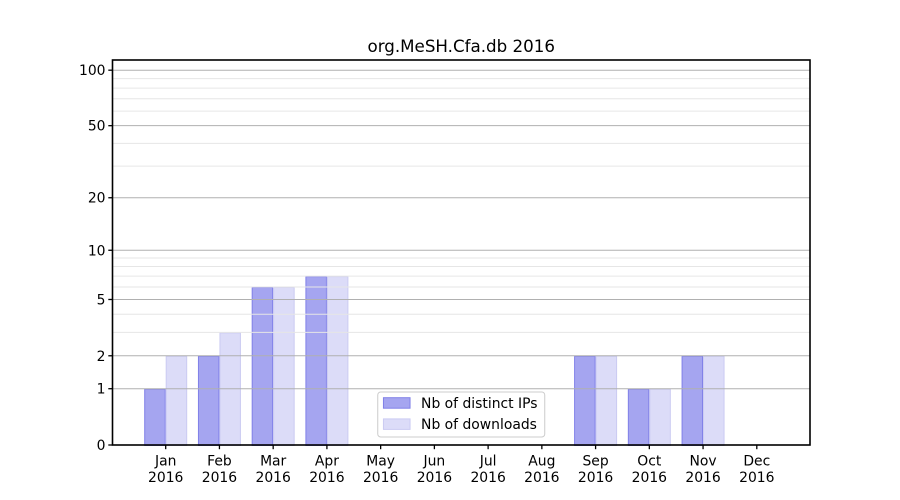 The width and height of the screenshot is (900, 500). What do you see at coordinates (155, 417) in the screenshot?
I see `bar-distinct-ips-jan` at bounding box center [155, 417].